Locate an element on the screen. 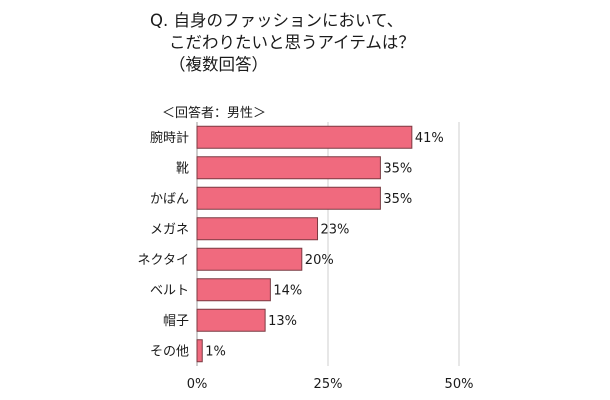 The image size is (610, 400). value-label-7: 1% is located at coordinates (215, 351).